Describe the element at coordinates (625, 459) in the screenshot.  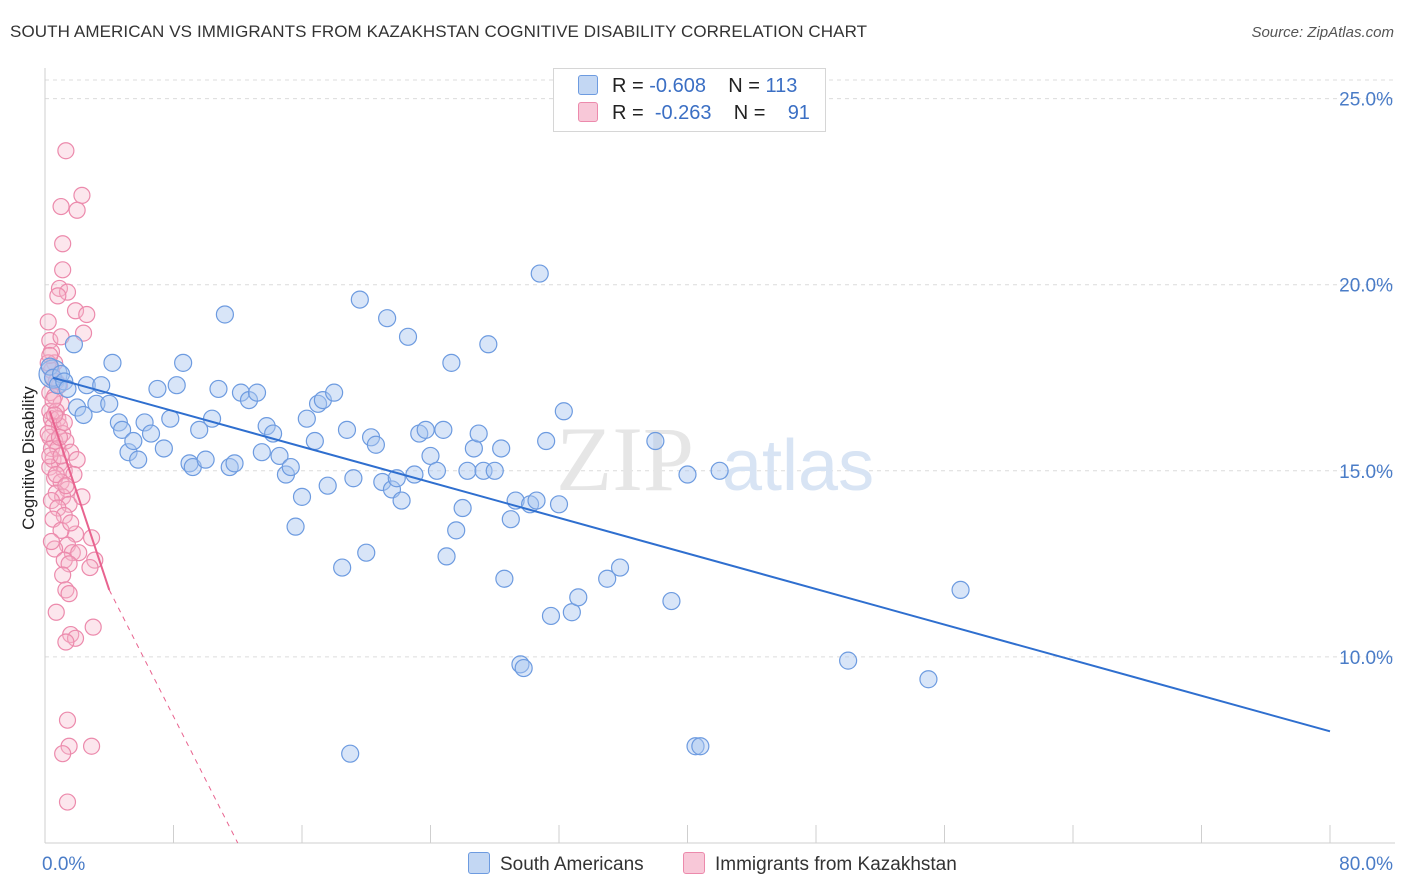
I see `watermark-zip: ZIP` at that location.